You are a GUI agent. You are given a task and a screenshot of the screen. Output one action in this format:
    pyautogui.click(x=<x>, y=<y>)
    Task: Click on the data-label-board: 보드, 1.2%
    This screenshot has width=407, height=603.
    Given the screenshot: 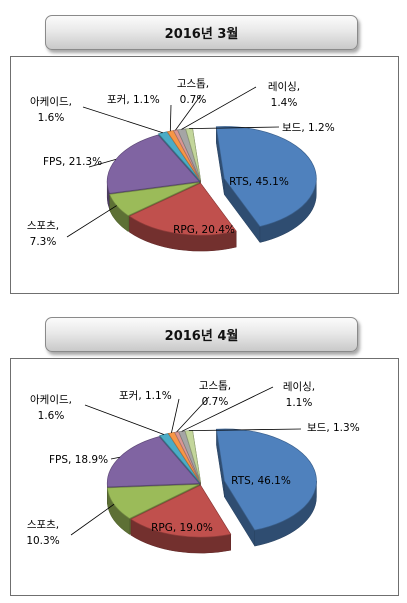 What is the action you would take?
    pyautogui.click(x=308, y=128)
    